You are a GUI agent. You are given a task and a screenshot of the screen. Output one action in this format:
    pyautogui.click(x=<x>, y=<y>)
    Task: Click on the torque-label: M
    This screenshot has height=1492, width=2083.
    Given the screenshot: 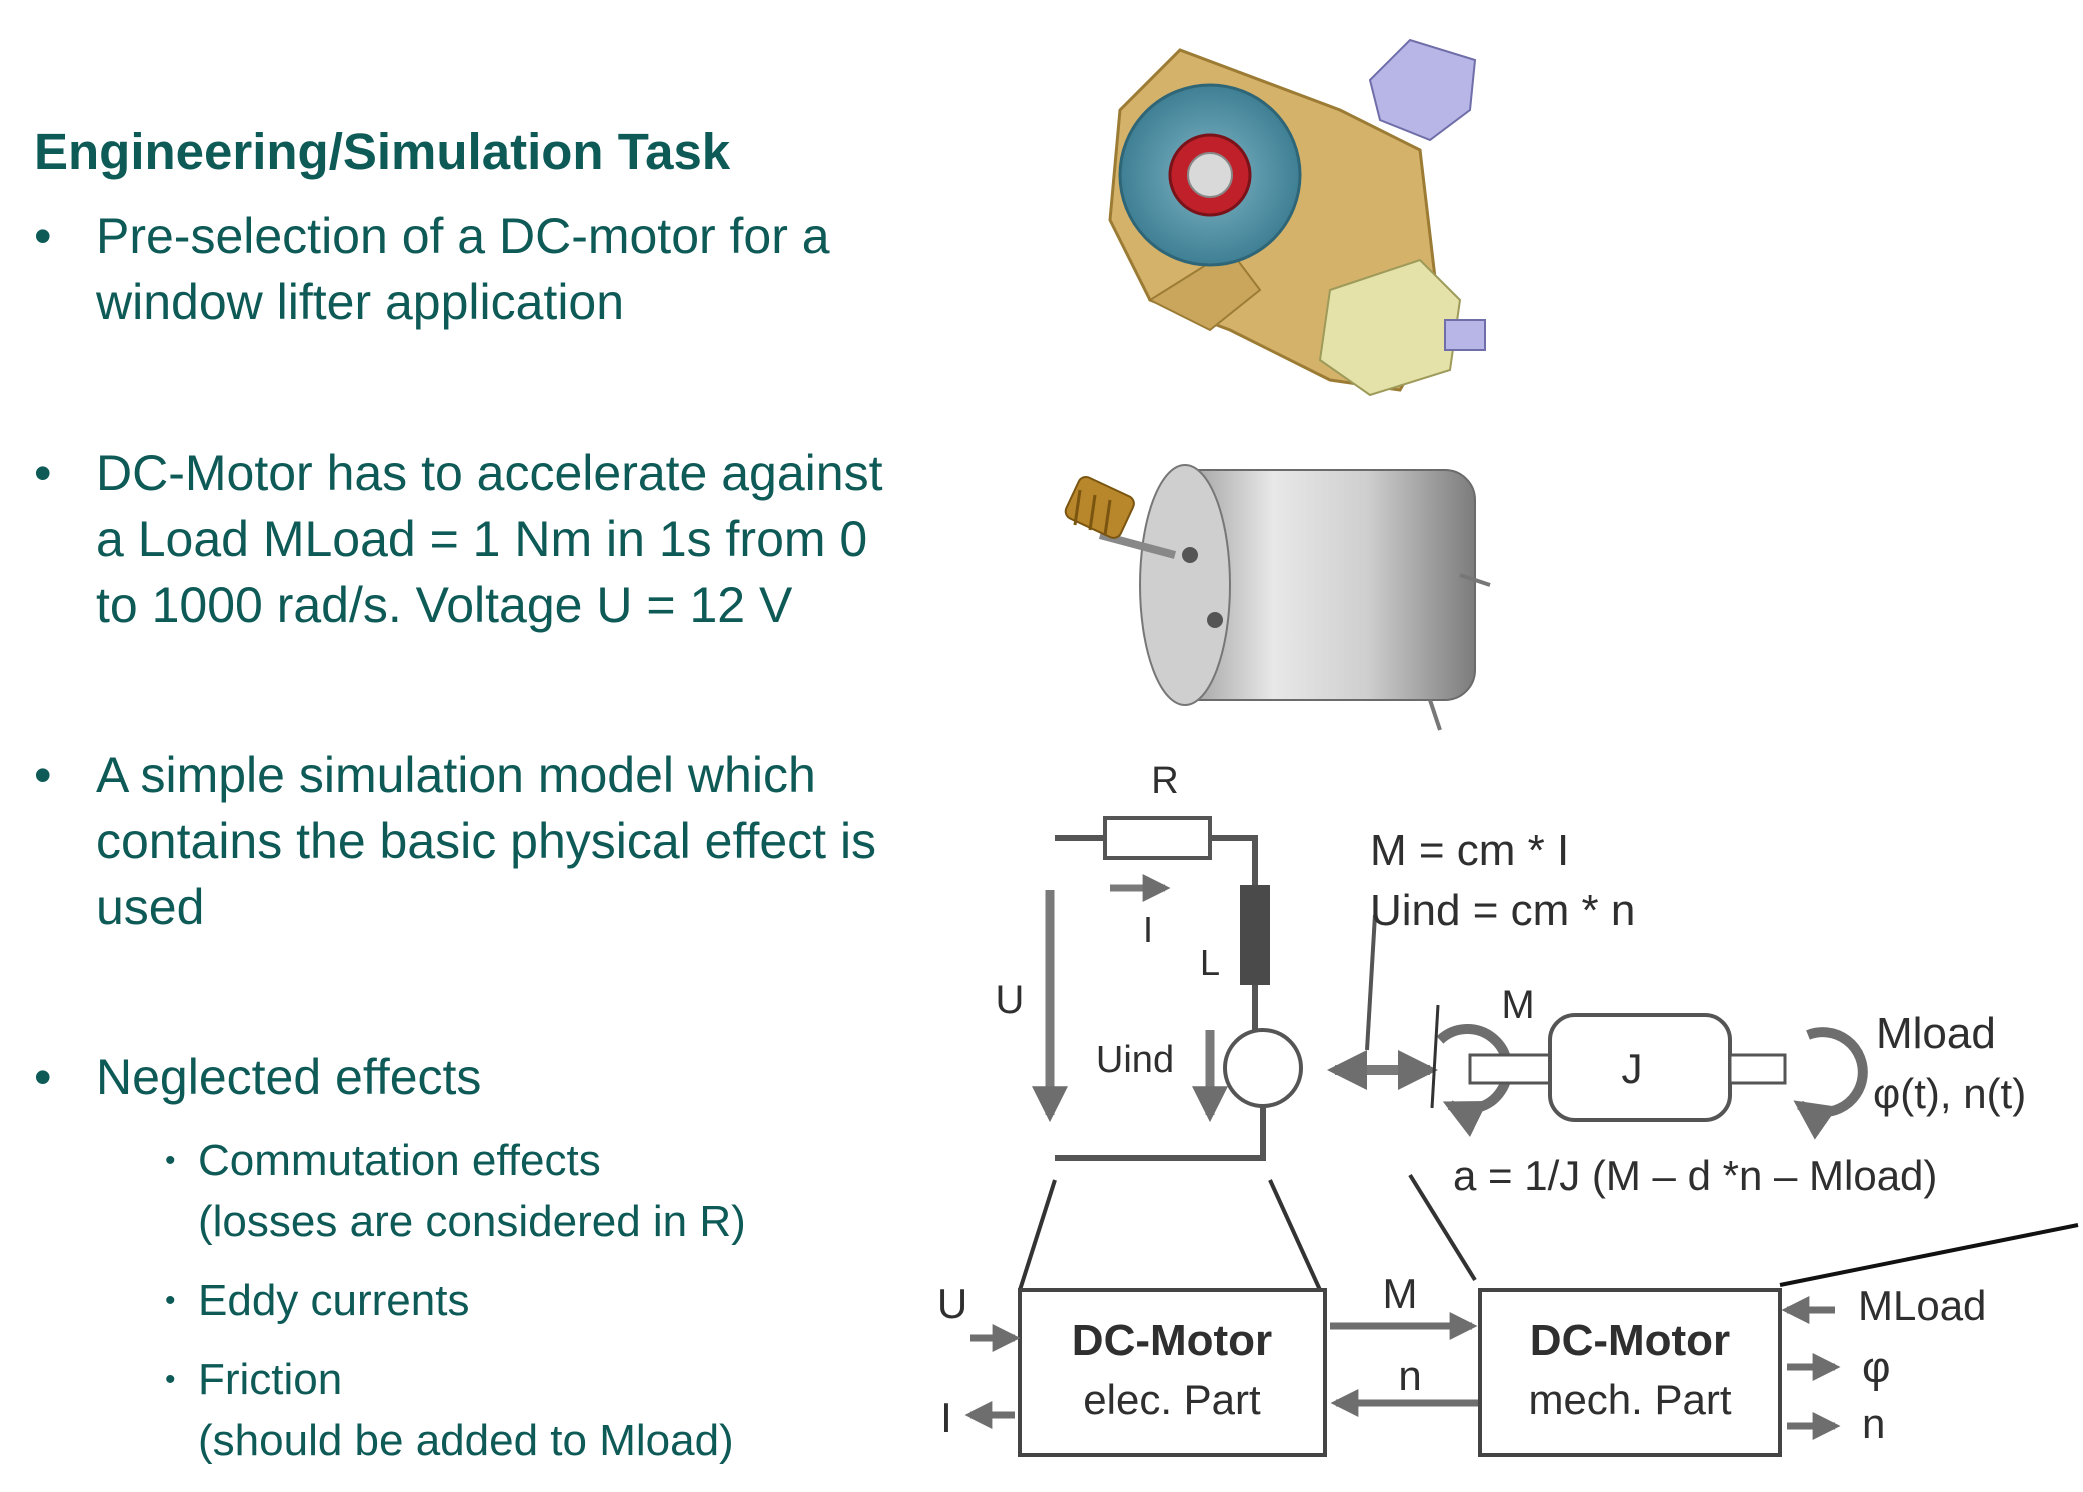 What is the action you would take?
    pyautogui.click(x=1517, y=1005)
    